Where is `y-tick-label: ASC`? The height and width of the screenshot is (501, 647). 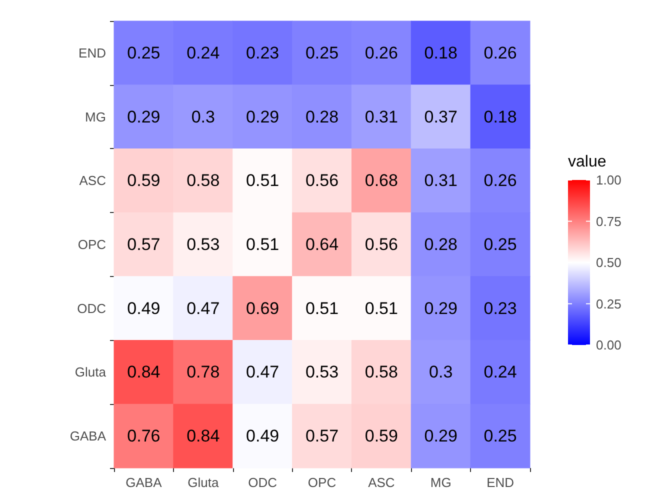
y-tick-label: ASC is located at coordinates (92, 180).